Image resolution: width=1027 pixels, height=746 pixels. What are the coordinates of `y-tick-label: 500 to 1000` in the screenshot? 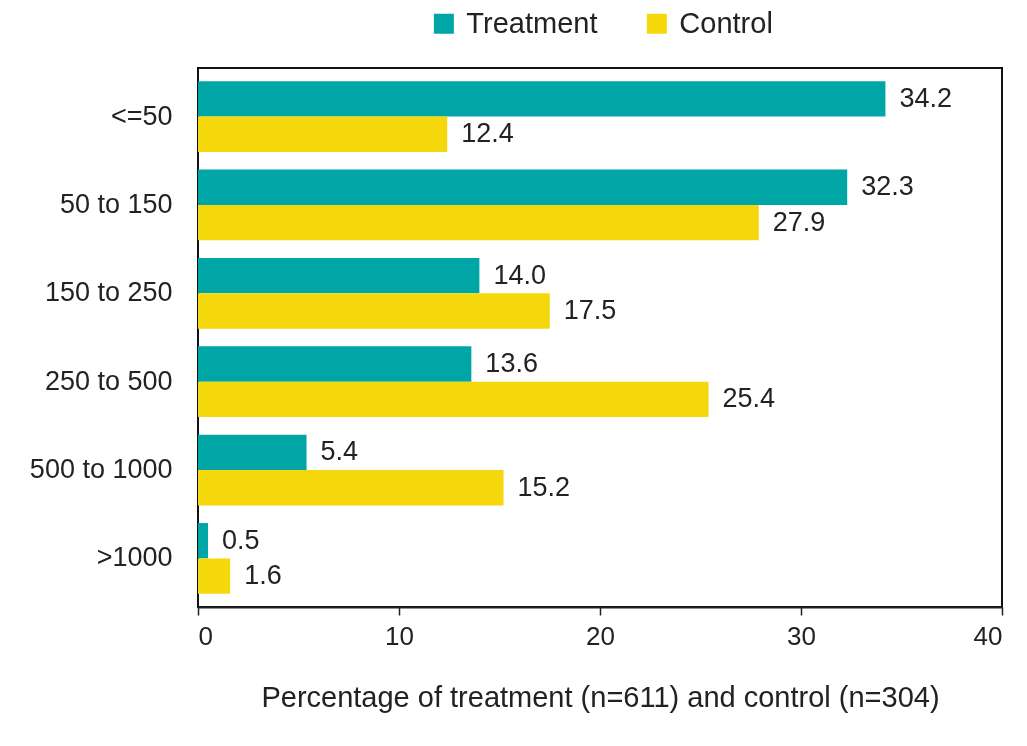 It's located at (101, 469).